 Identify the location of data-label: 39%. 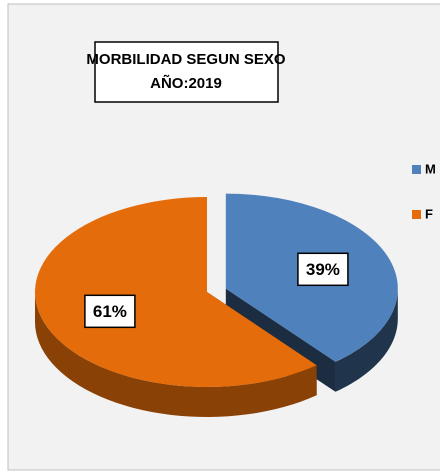
(323, 269).